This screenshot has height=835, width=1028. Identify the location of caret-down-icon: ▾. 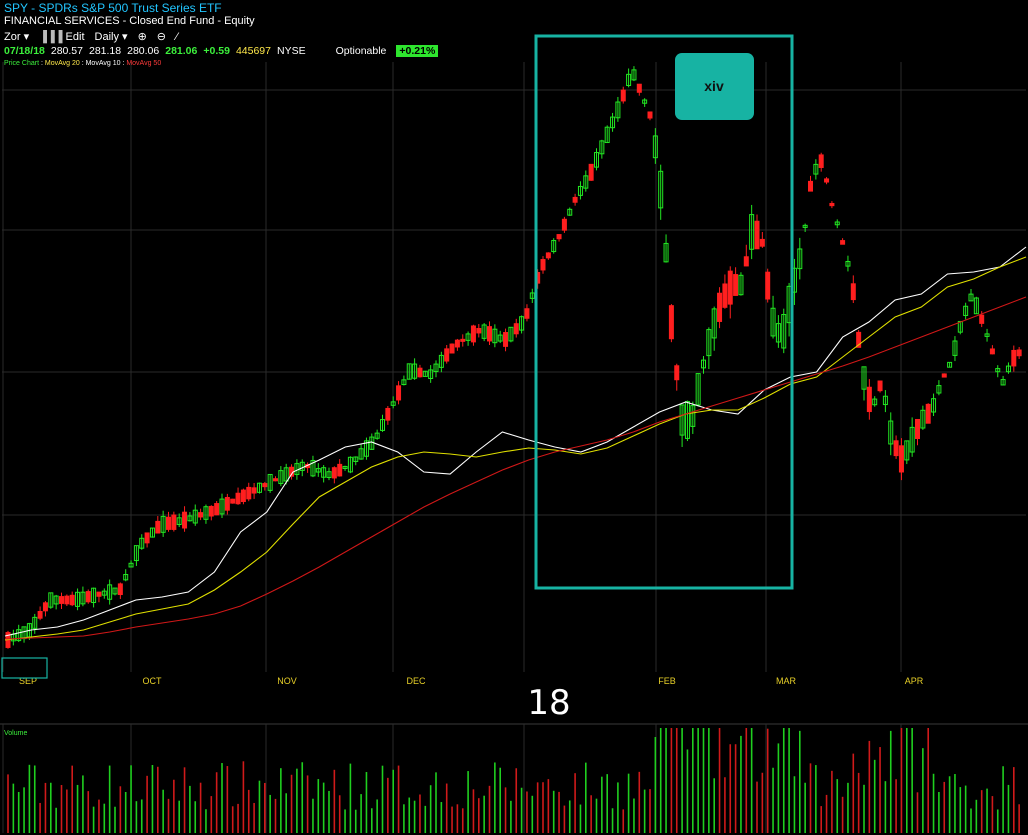
(125, 37).